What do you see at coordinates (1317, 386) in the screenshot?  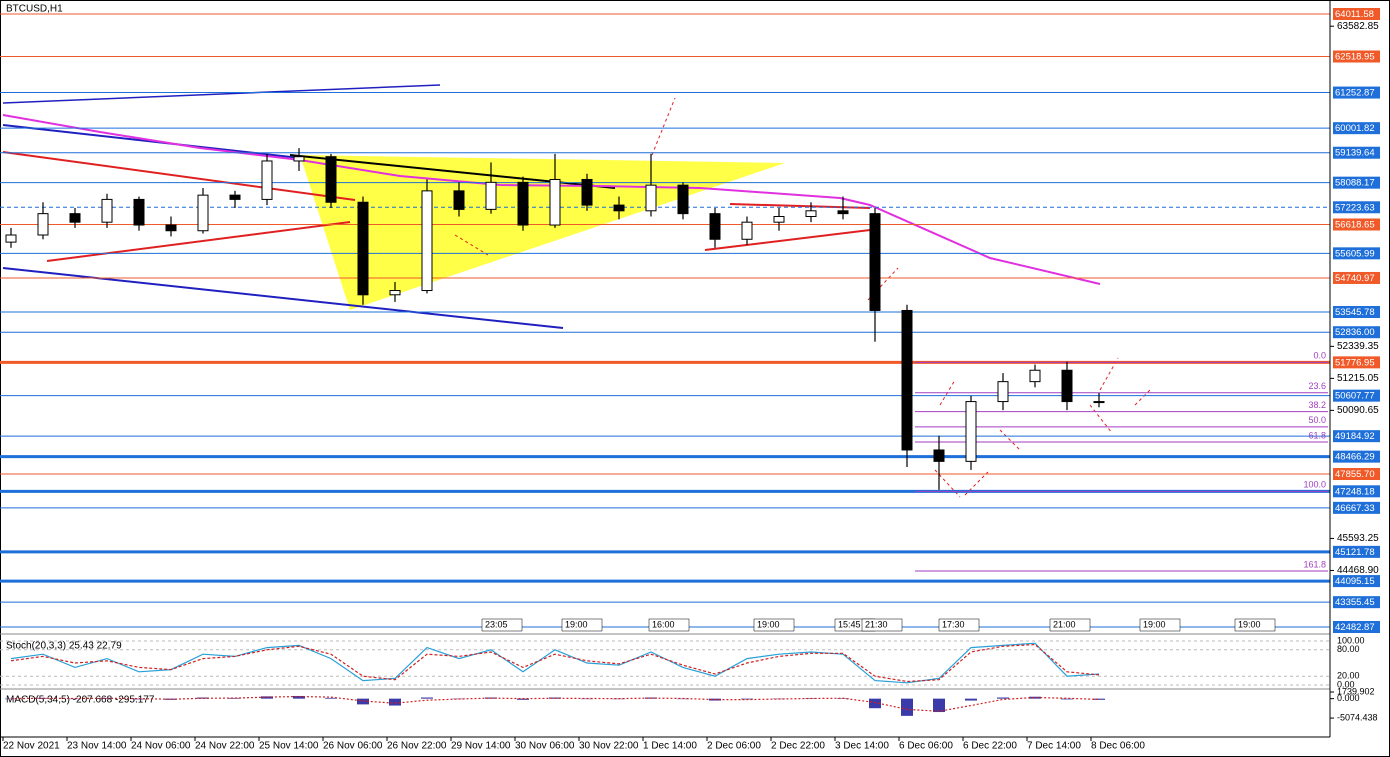 I see `fib-label: 23.6` at bounding box center [1317, 386].